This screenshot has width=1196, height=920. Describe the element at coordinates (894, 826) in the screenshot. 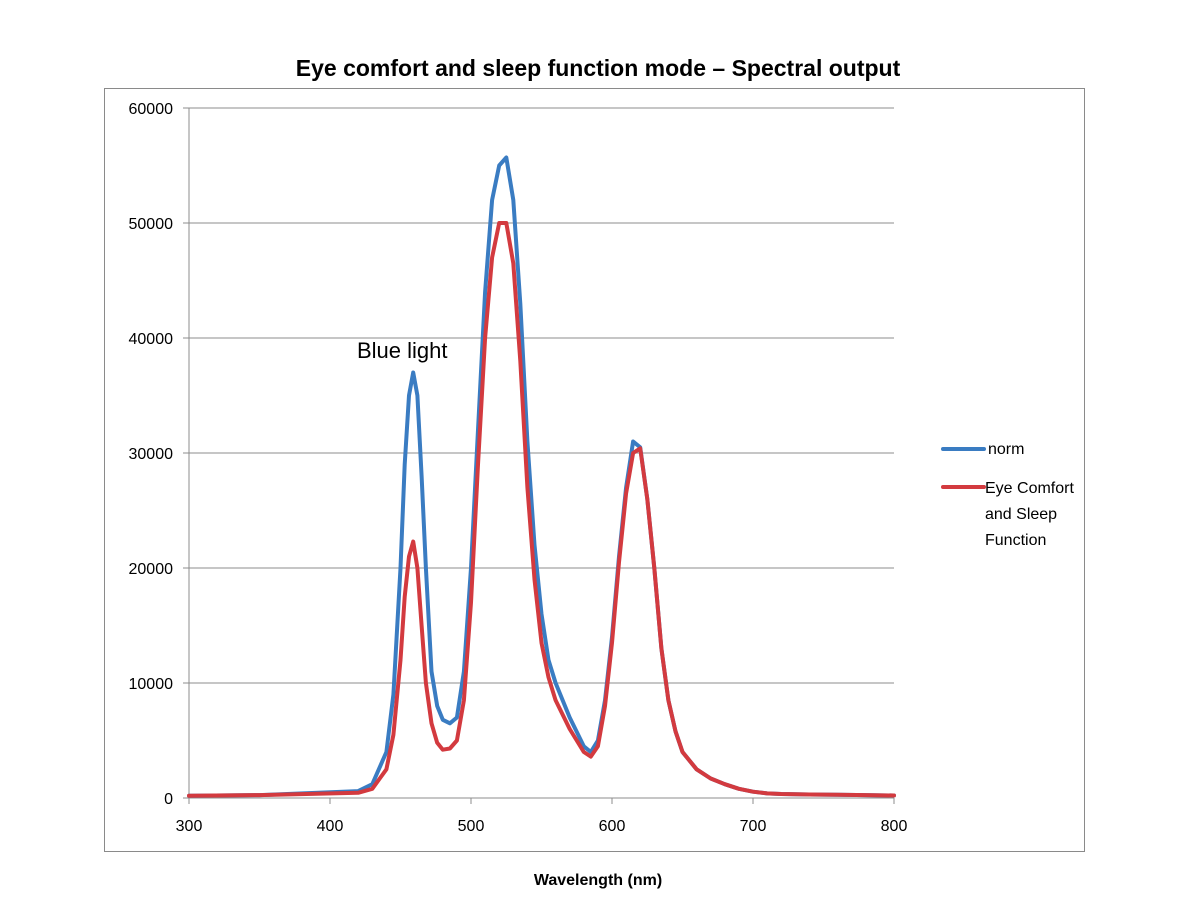

I see `x-tick-label-800: 800` at that location.